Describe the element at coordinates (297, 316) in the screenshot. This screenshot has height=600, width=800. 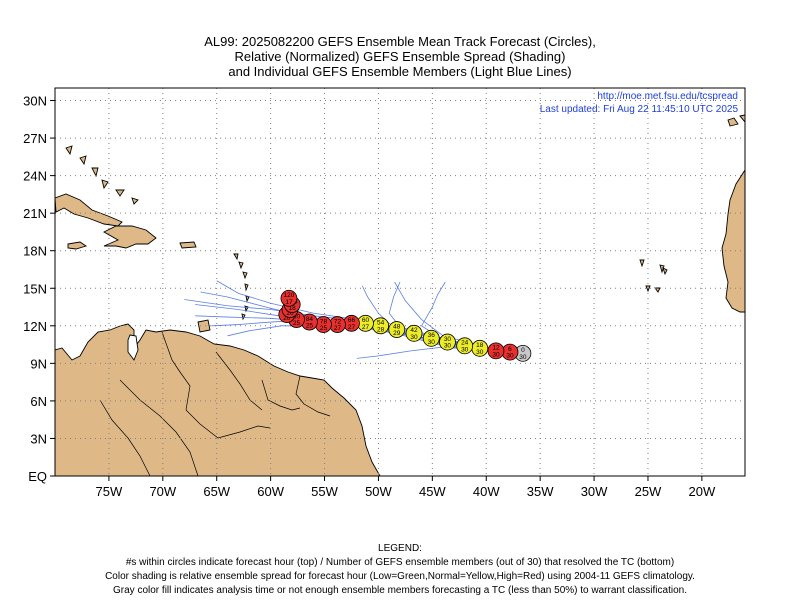
I see `track-point-hour: 90` at that location.